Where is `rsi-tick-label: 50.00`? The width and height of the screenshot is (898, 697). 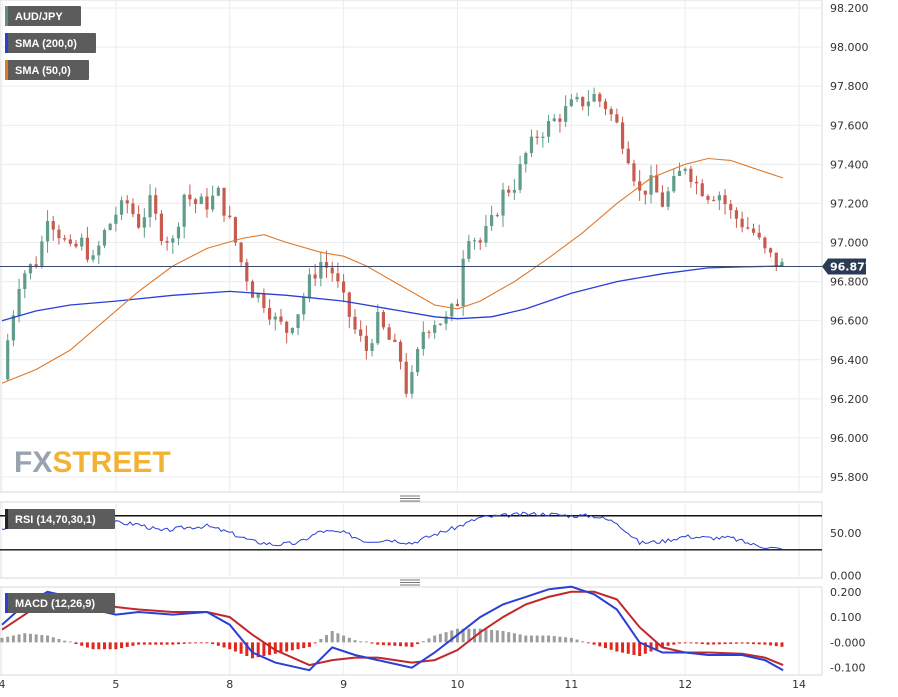
rsi-tick-label: 50.00 is located at coordinates (846, 533).